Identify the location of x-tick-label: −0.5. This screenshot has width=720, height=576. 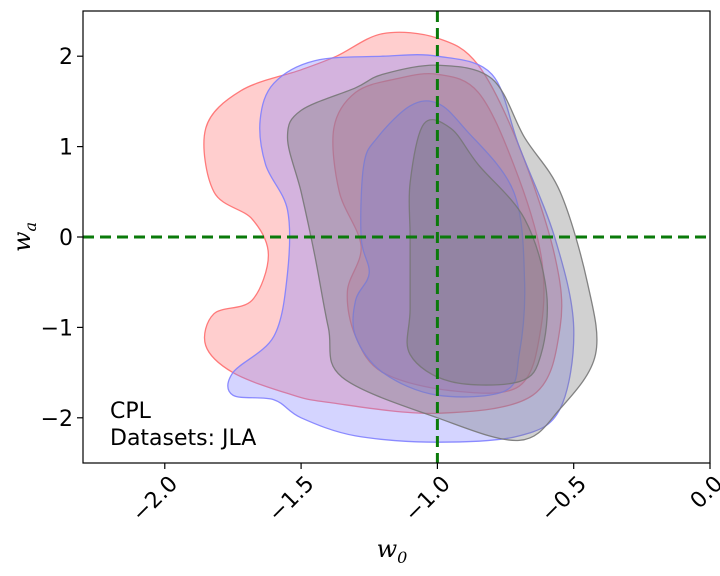
(563, 499).